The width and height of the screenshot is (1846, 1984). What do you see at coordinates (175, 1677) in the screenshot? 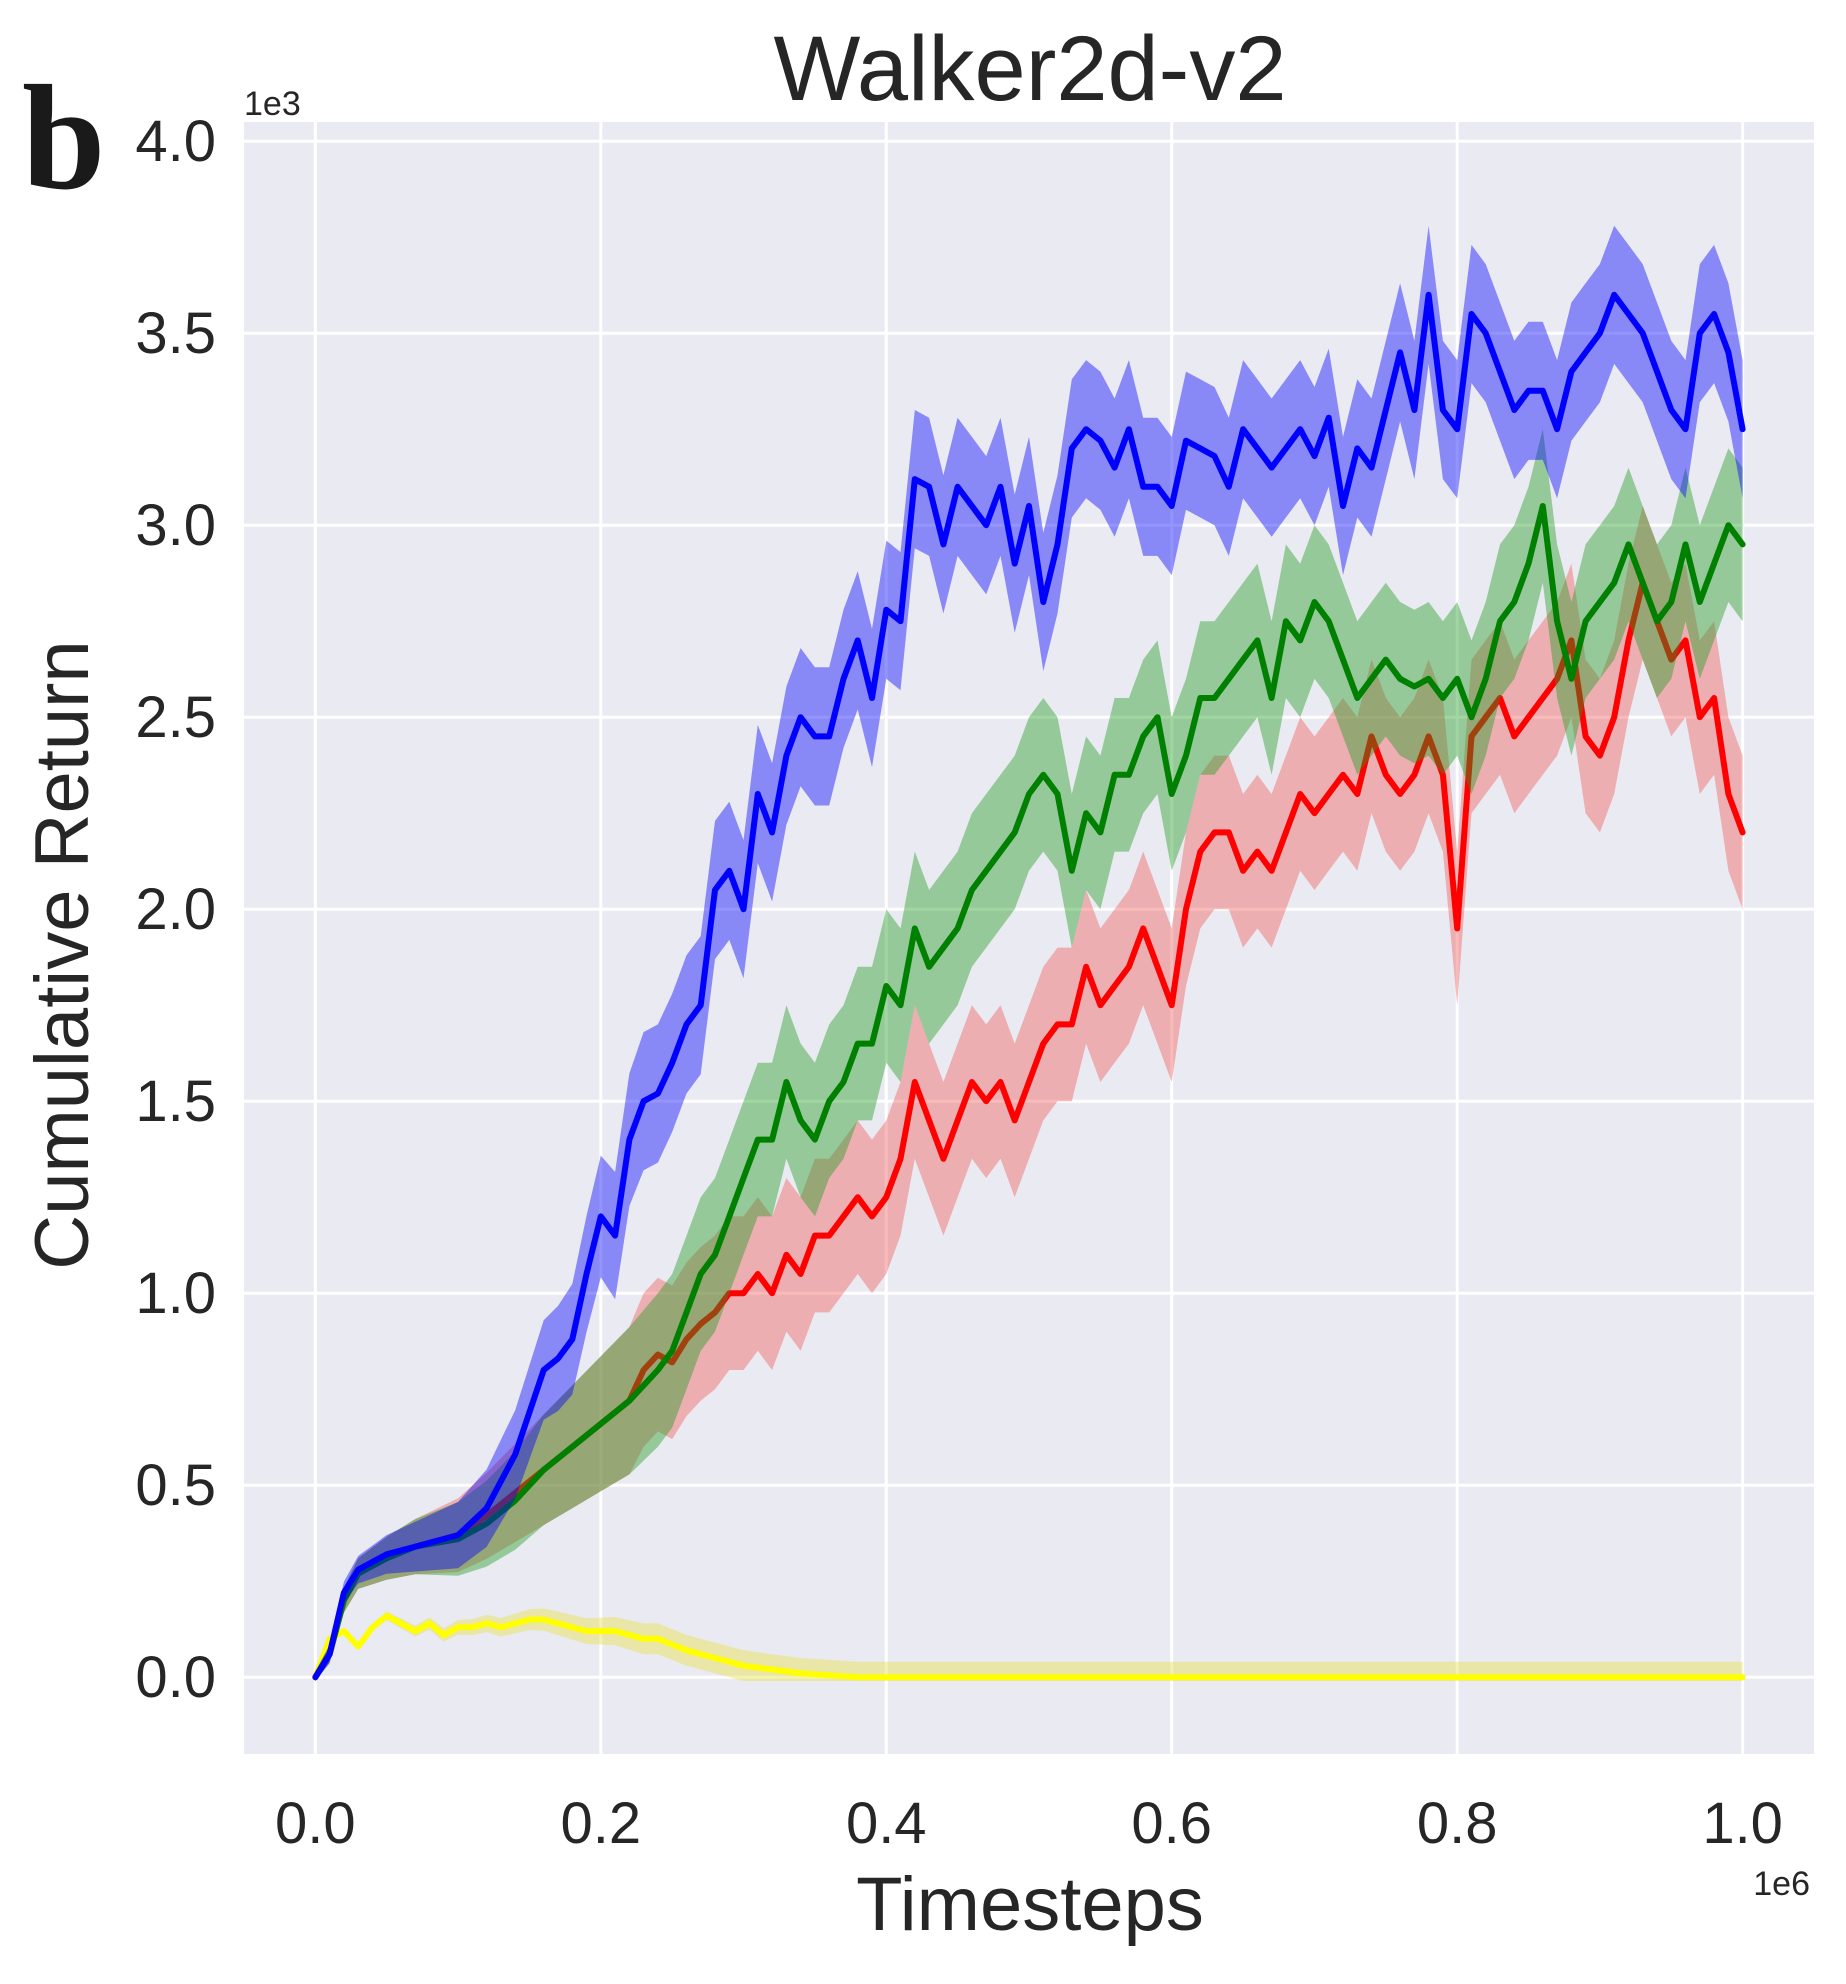
I see `y-tick-label: 0.0` at bounding box center [175, 1677].